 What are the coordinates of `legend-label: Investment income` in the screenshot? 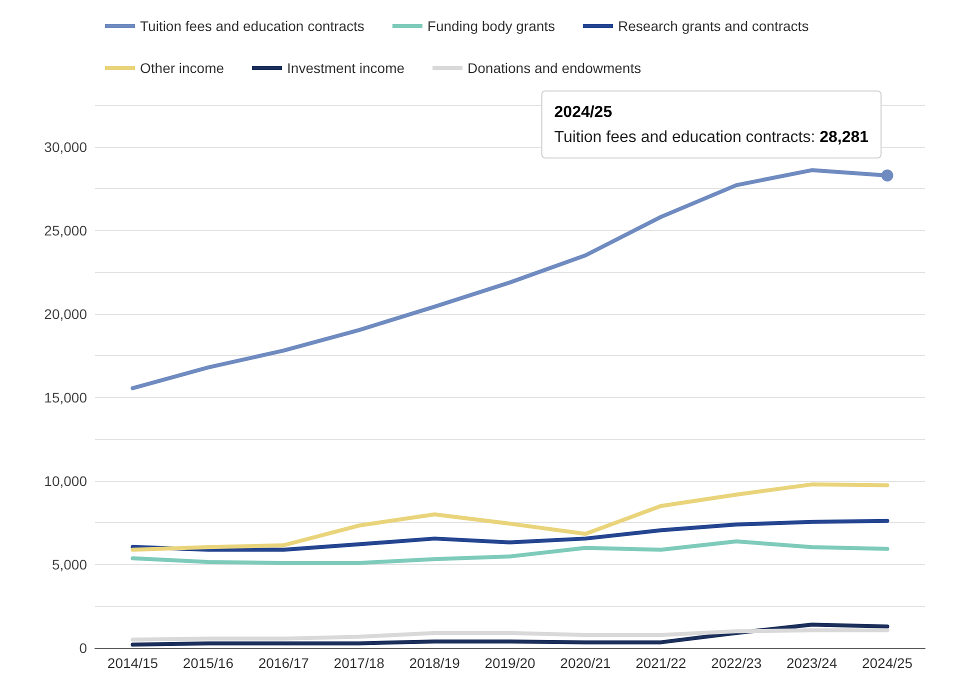 It's located at (346, 68).